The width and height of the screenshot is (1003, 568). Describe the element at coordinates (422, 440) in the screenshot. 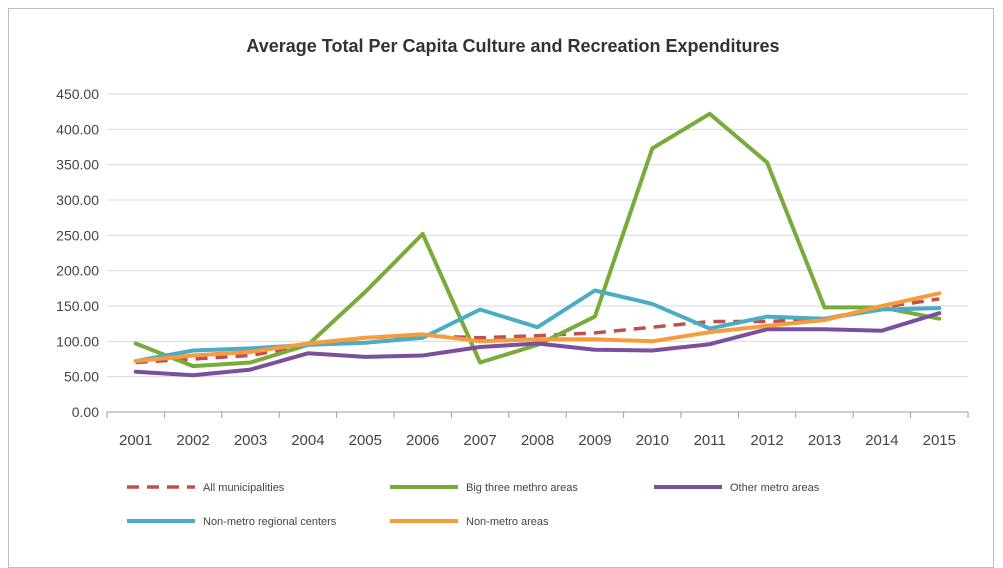

I see `x-tick-label: 2006` at that location.